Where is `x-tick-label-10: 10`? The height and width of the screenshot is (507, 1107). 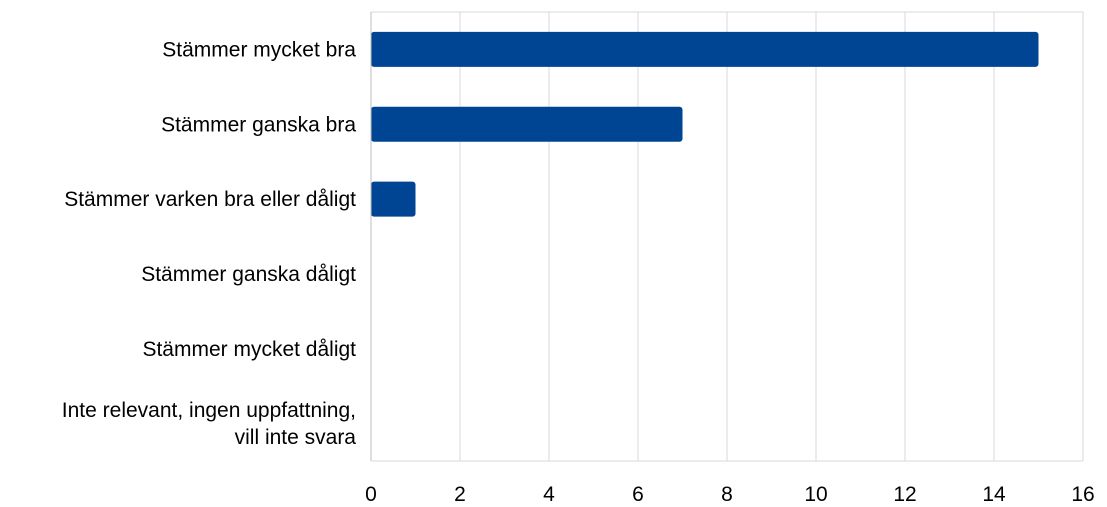
x-tick-label-10: 10 is located at coordinates (815, 494).